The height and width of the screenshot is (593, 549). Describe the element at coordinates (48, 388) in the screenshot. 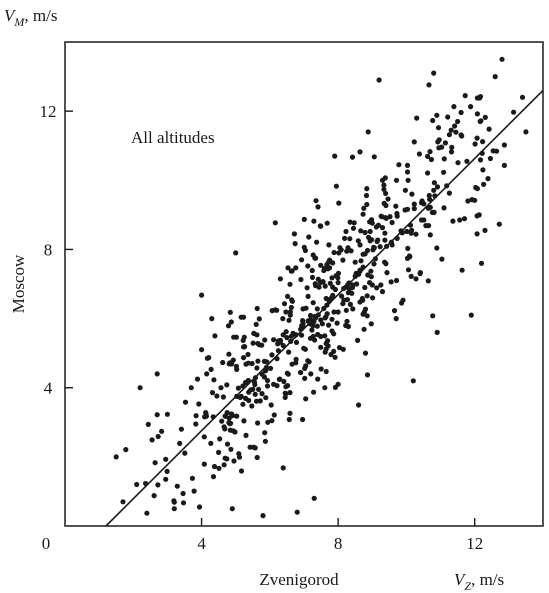

I see `y-tick-label: 4` at that location.